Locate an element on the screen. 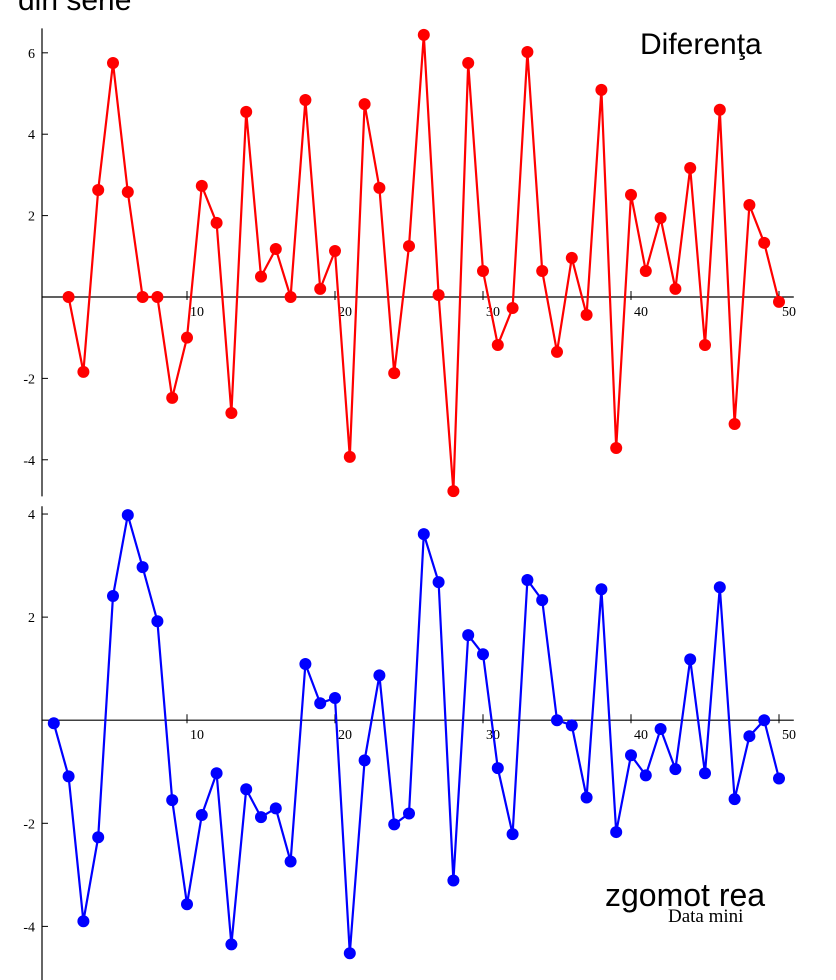  y-tick-label: 6 is located at coordinates (31, 54).